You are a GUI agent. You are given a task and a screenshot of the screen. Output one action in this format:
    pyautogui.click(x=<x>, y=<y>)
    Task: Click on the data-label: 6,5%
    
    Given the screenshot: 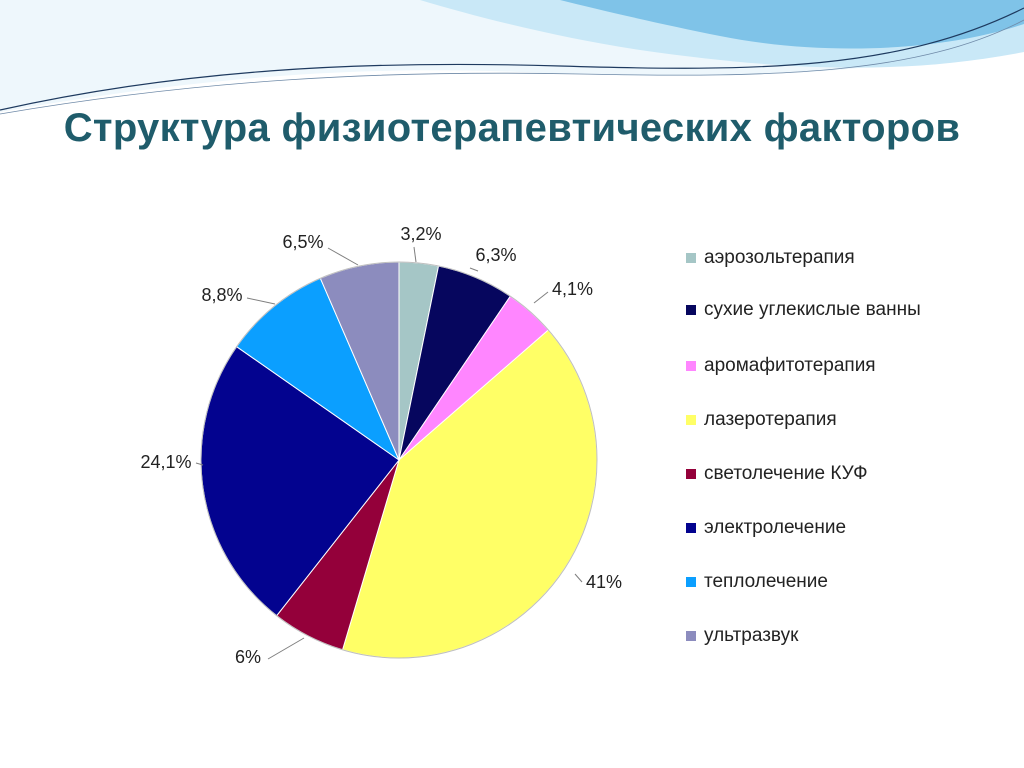 What is the action you would take?
    pyautogui.click(x=302, y=242)
    